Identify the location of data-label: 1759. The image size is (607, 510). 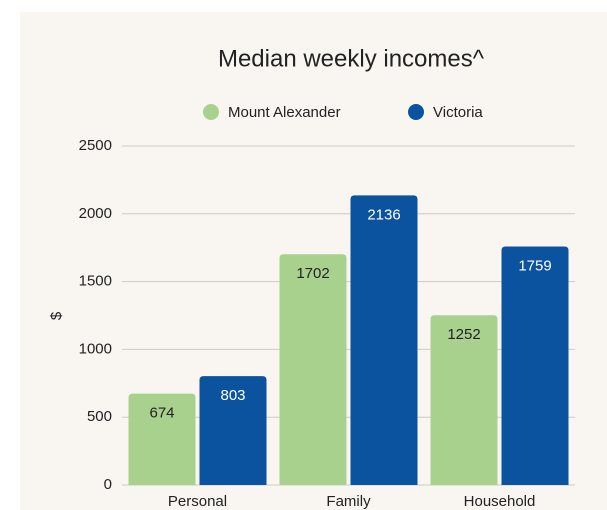
(534, 265).